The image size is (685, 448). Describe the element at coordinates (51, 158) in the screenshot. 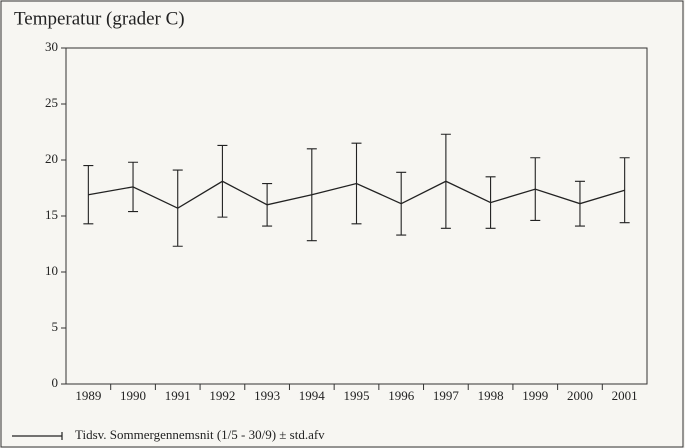

I see `y-tick-label: 20` at that location.